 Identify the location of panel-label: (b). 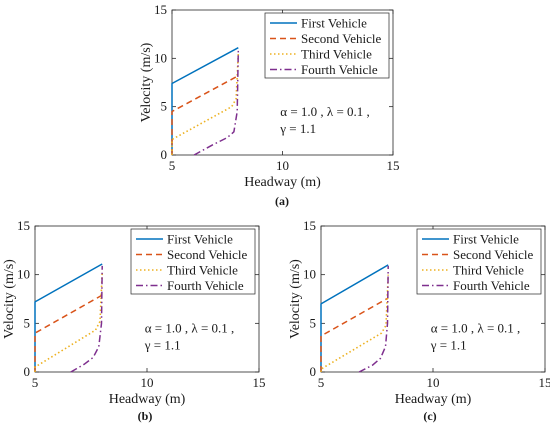
(145, 416).